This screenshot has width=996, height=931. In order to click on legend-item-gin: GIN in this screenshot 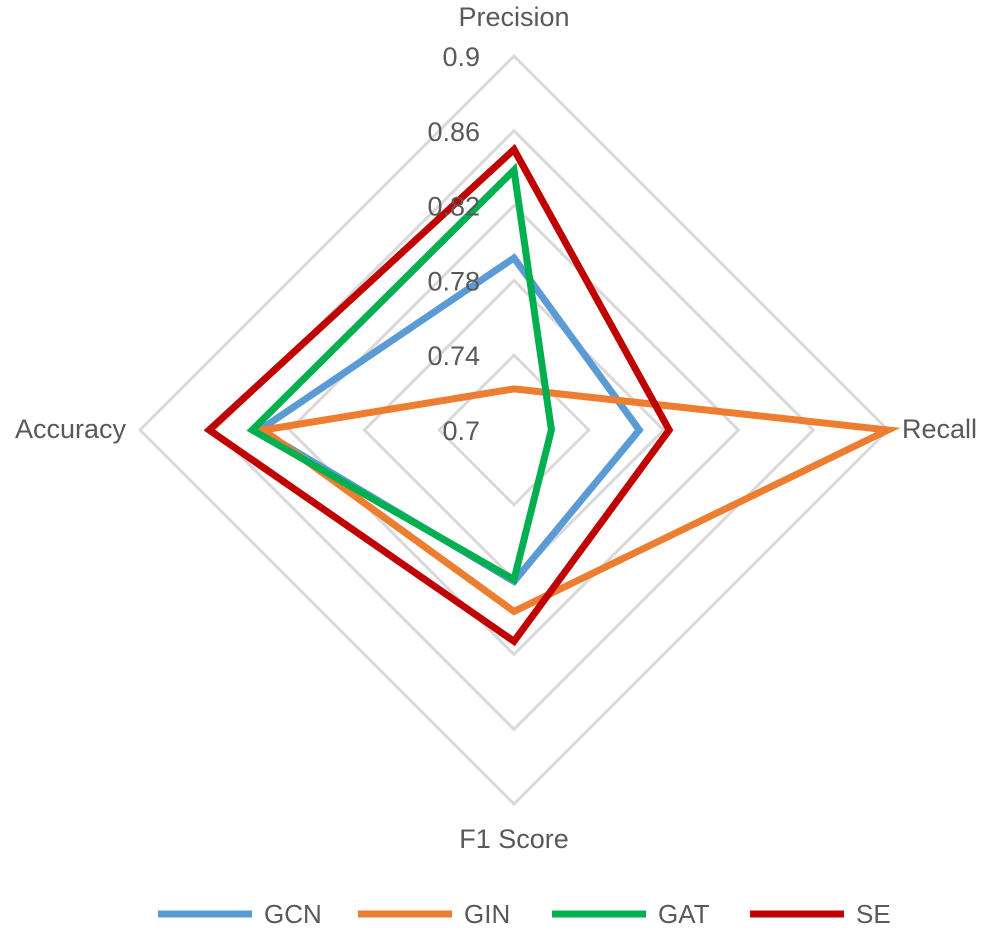, I will do `click(434, 914)`.